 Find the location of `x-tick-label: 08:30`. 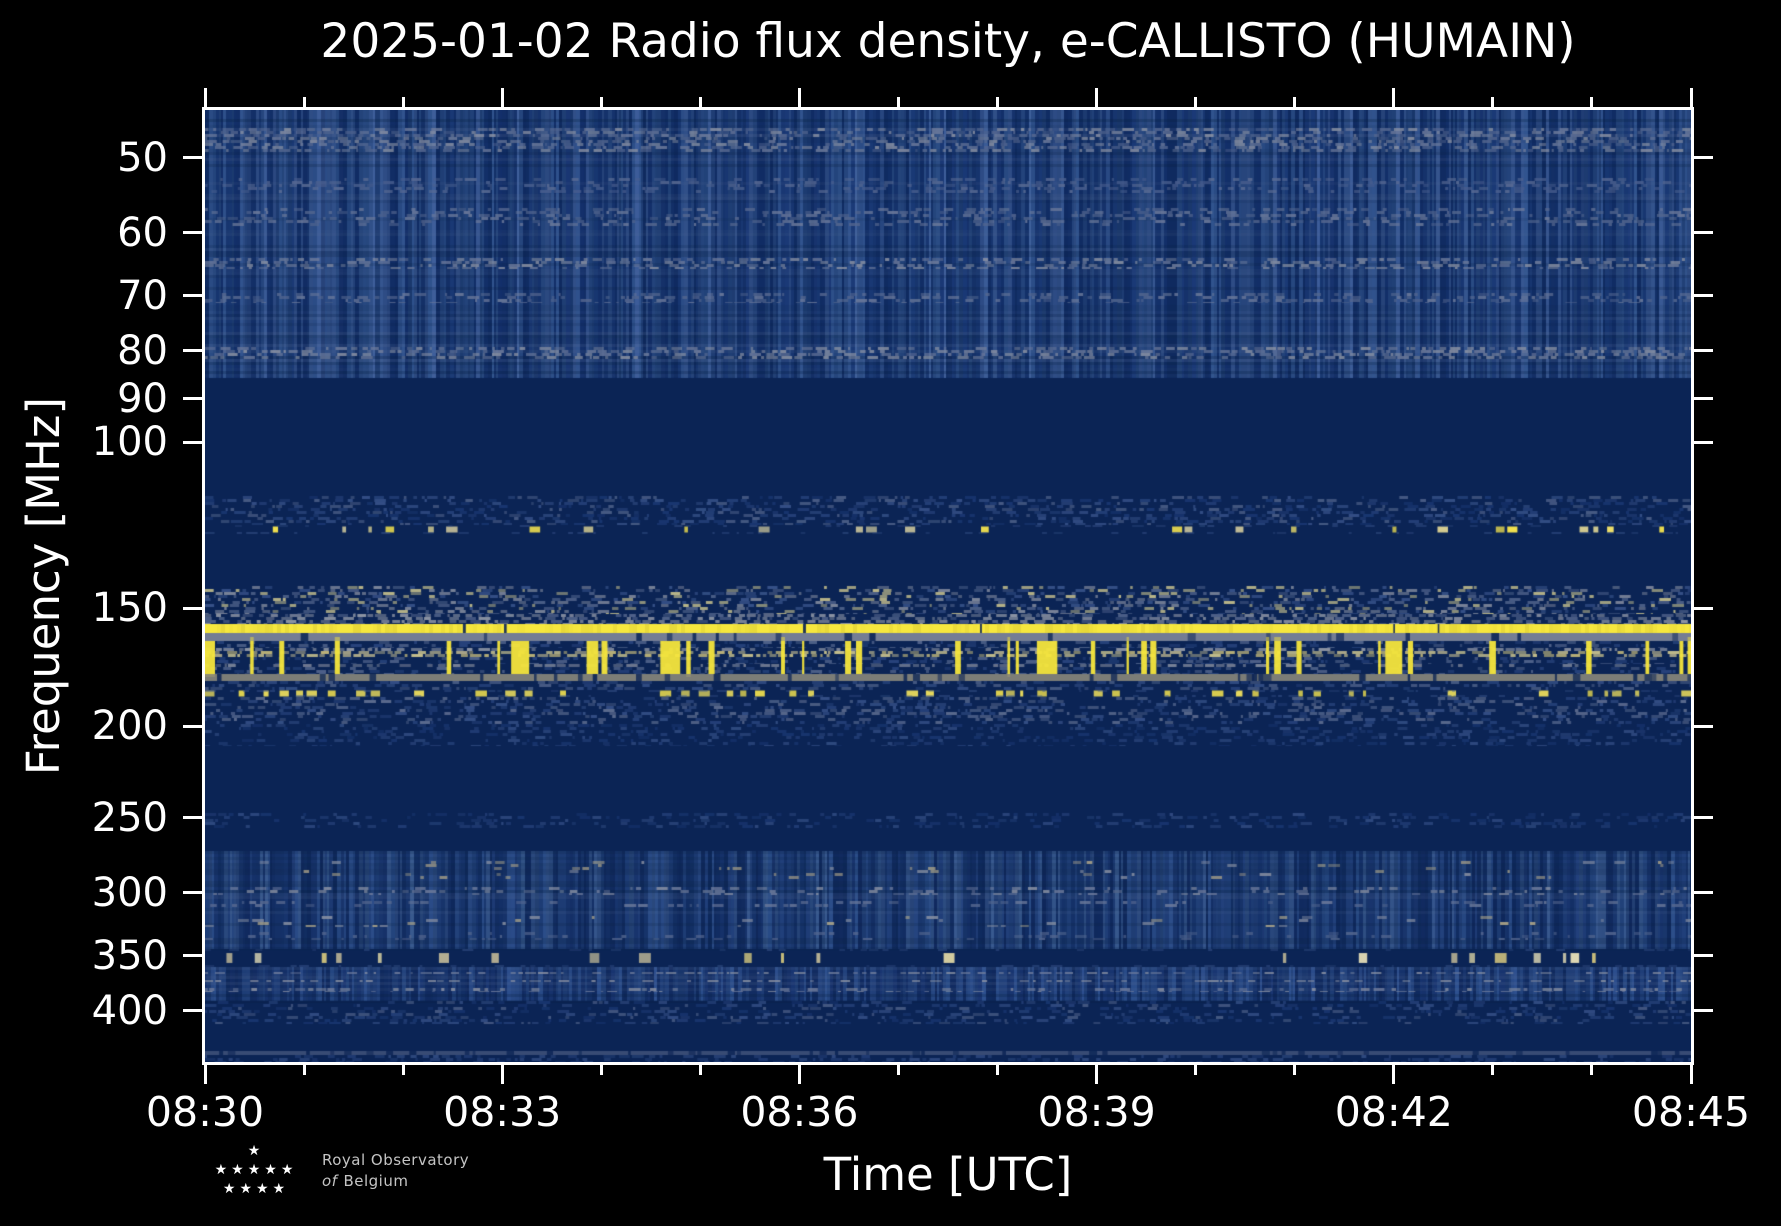

x-tick-label: 08:30 is located at coordinates (205, 1112).